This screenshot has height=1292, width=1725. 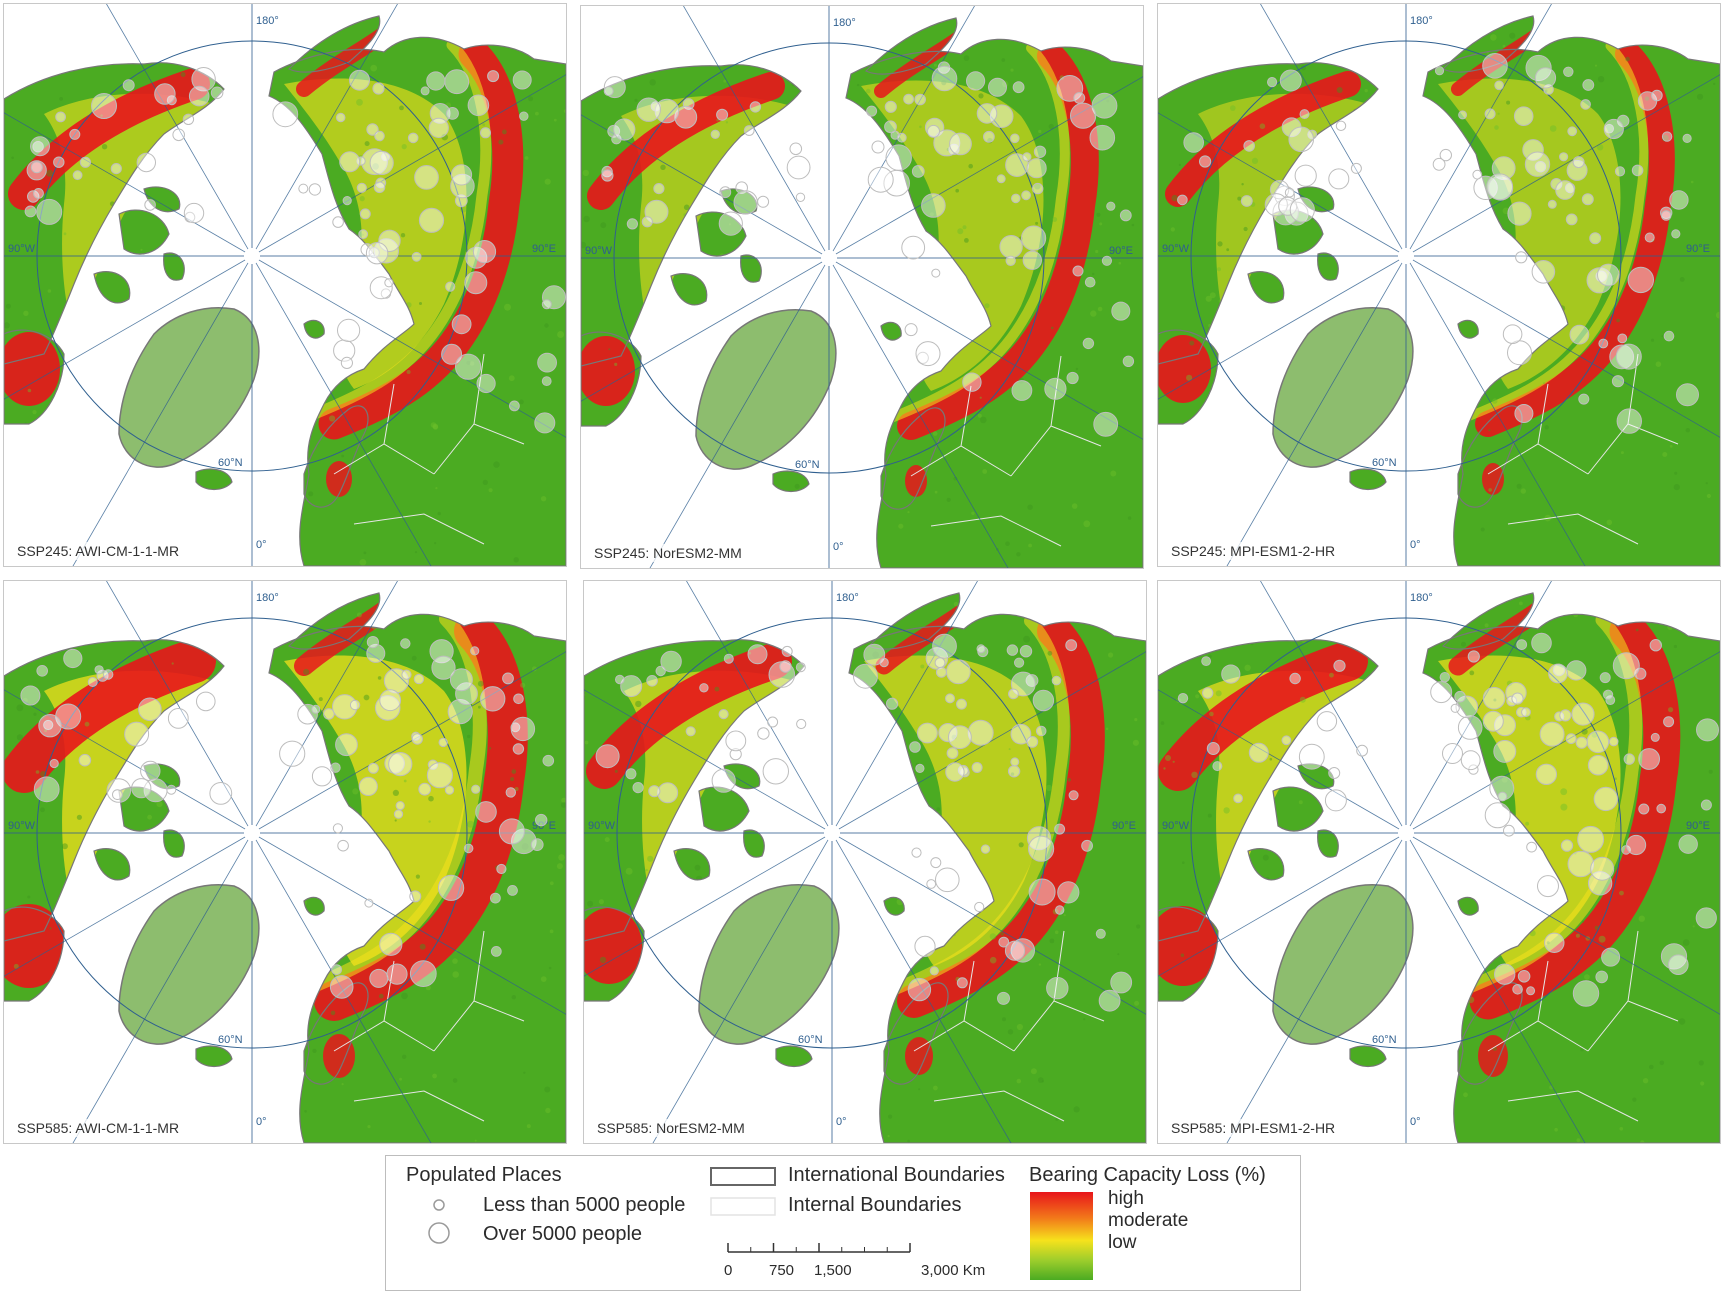 What do you see at coordinates (862, 287) in the screenshot?
I see `map-panel-ssp245-noresm: 180° 0° 90°W 90°E 60°N SSP245: NorESM2-MM` at bounding box center [862, 287].